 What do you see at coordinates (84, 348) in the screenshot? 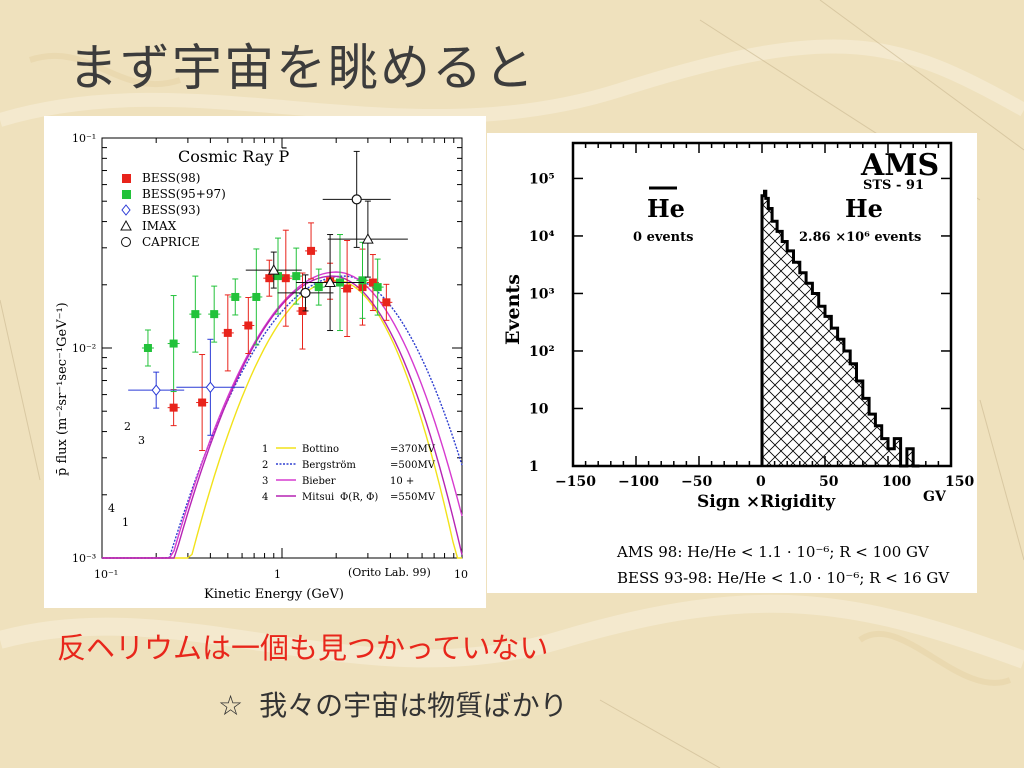
I see `y-tick-label: 10⁻²` at bounding box center [84, 348].